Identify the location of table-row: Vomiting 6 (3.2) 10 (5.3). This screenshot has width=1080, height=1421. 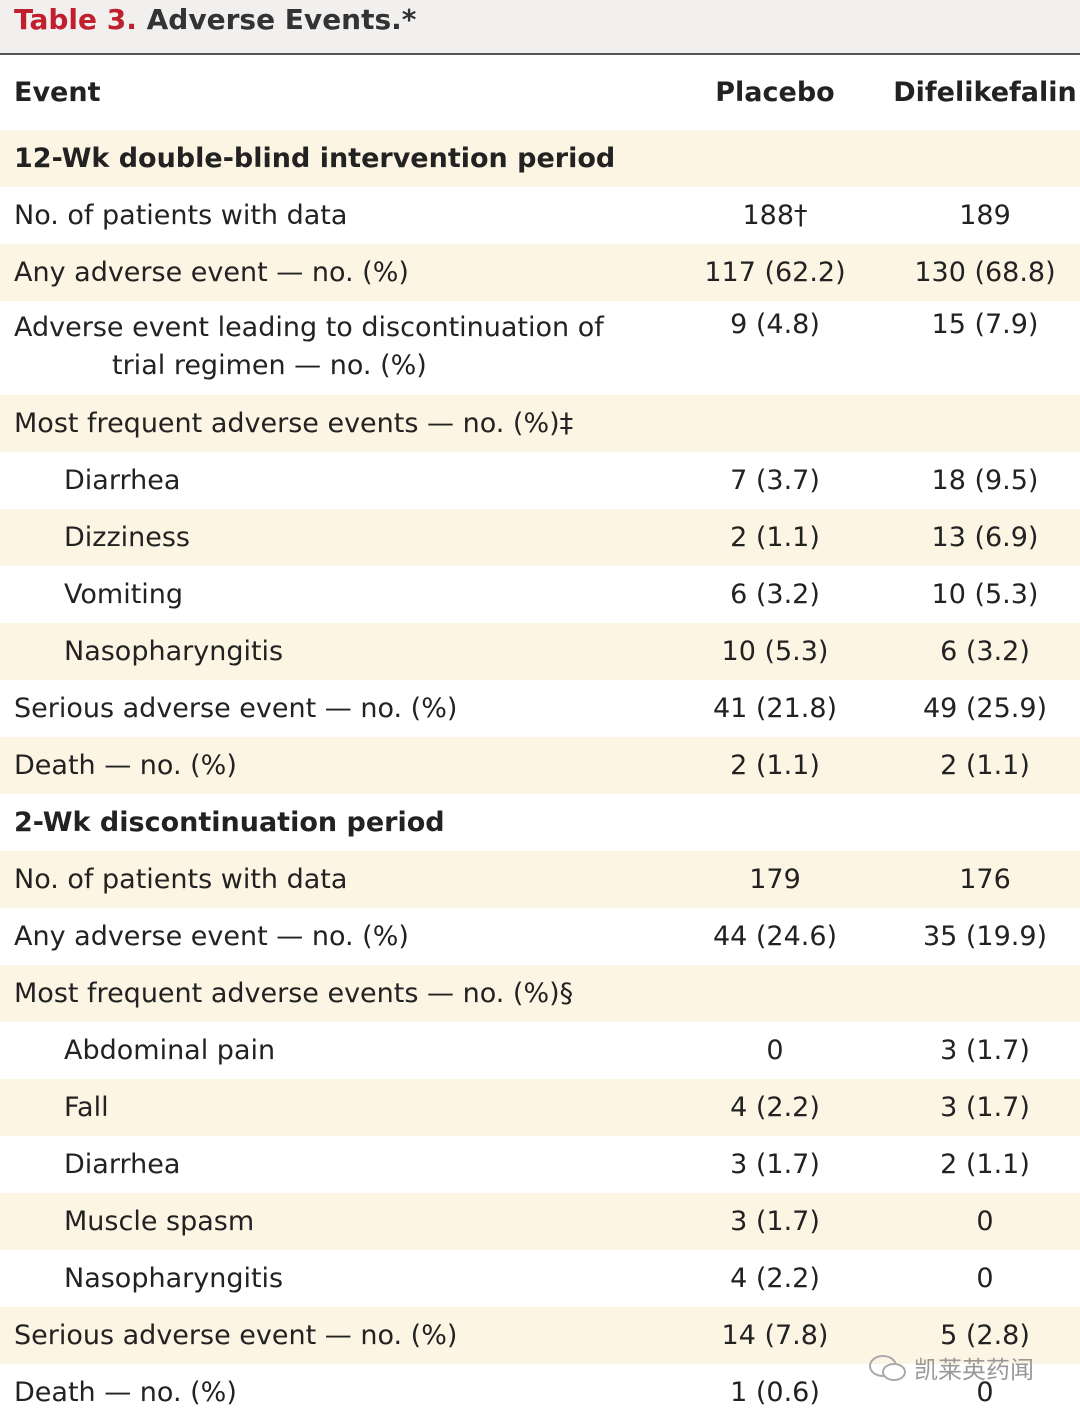
(540, 594).